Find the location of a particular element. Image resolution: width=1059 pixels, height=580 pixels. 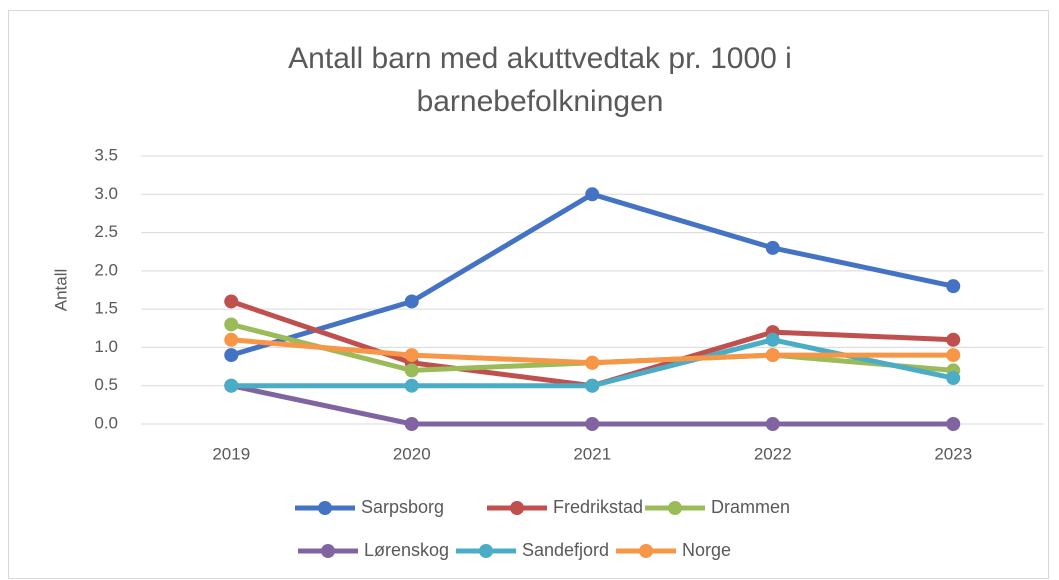

x-tick-label: 2021 is located at coordinates (592, 453).